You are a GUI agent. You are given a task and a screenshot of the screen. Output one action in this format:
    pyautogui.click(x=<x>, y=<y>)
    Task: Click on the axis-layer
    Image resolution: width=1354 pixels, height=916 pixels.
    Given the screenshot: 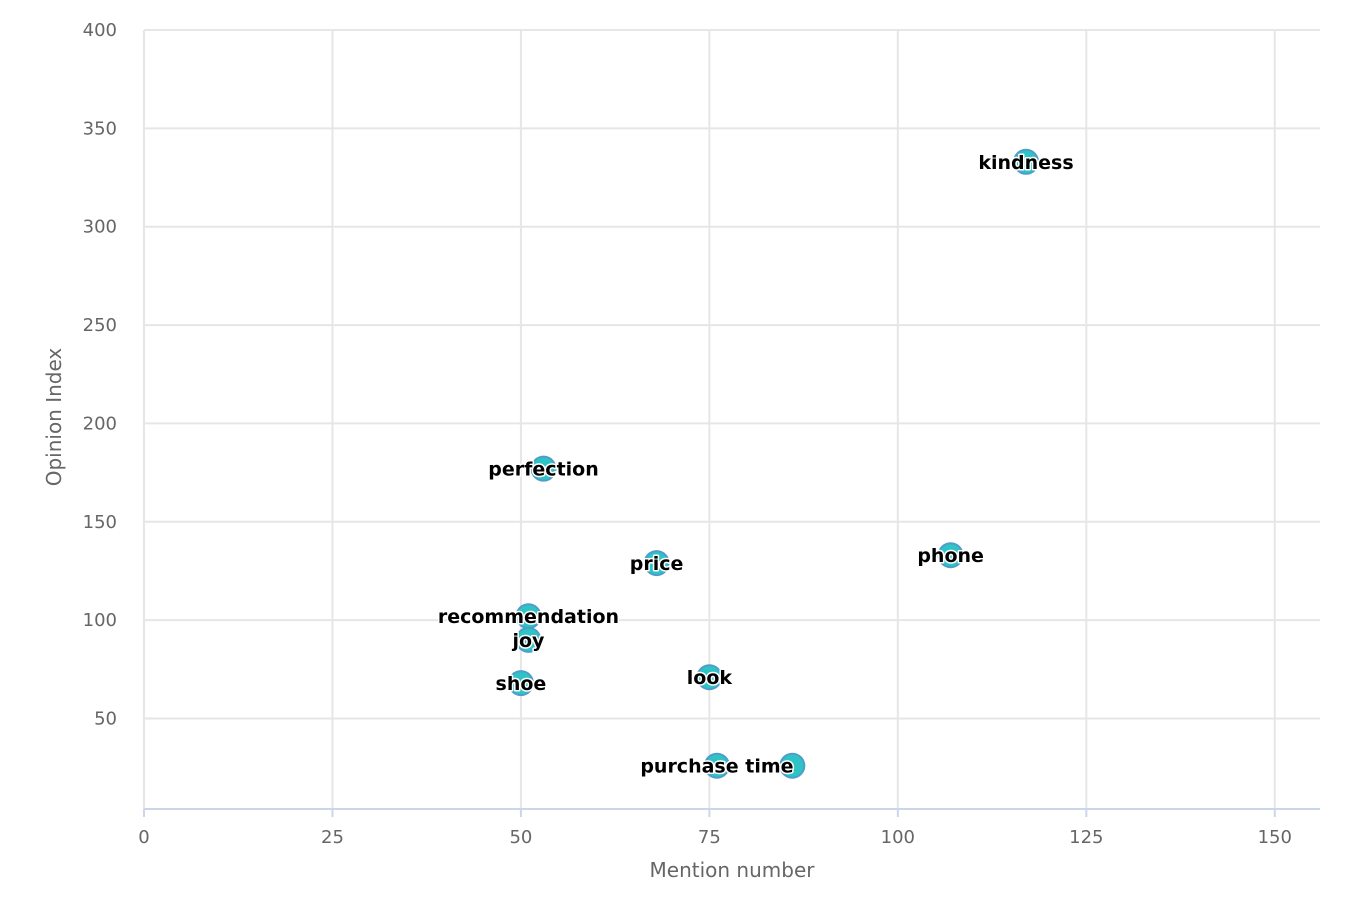 What is the action you would take?
    pyautogui.click(x=731, y=812)
    